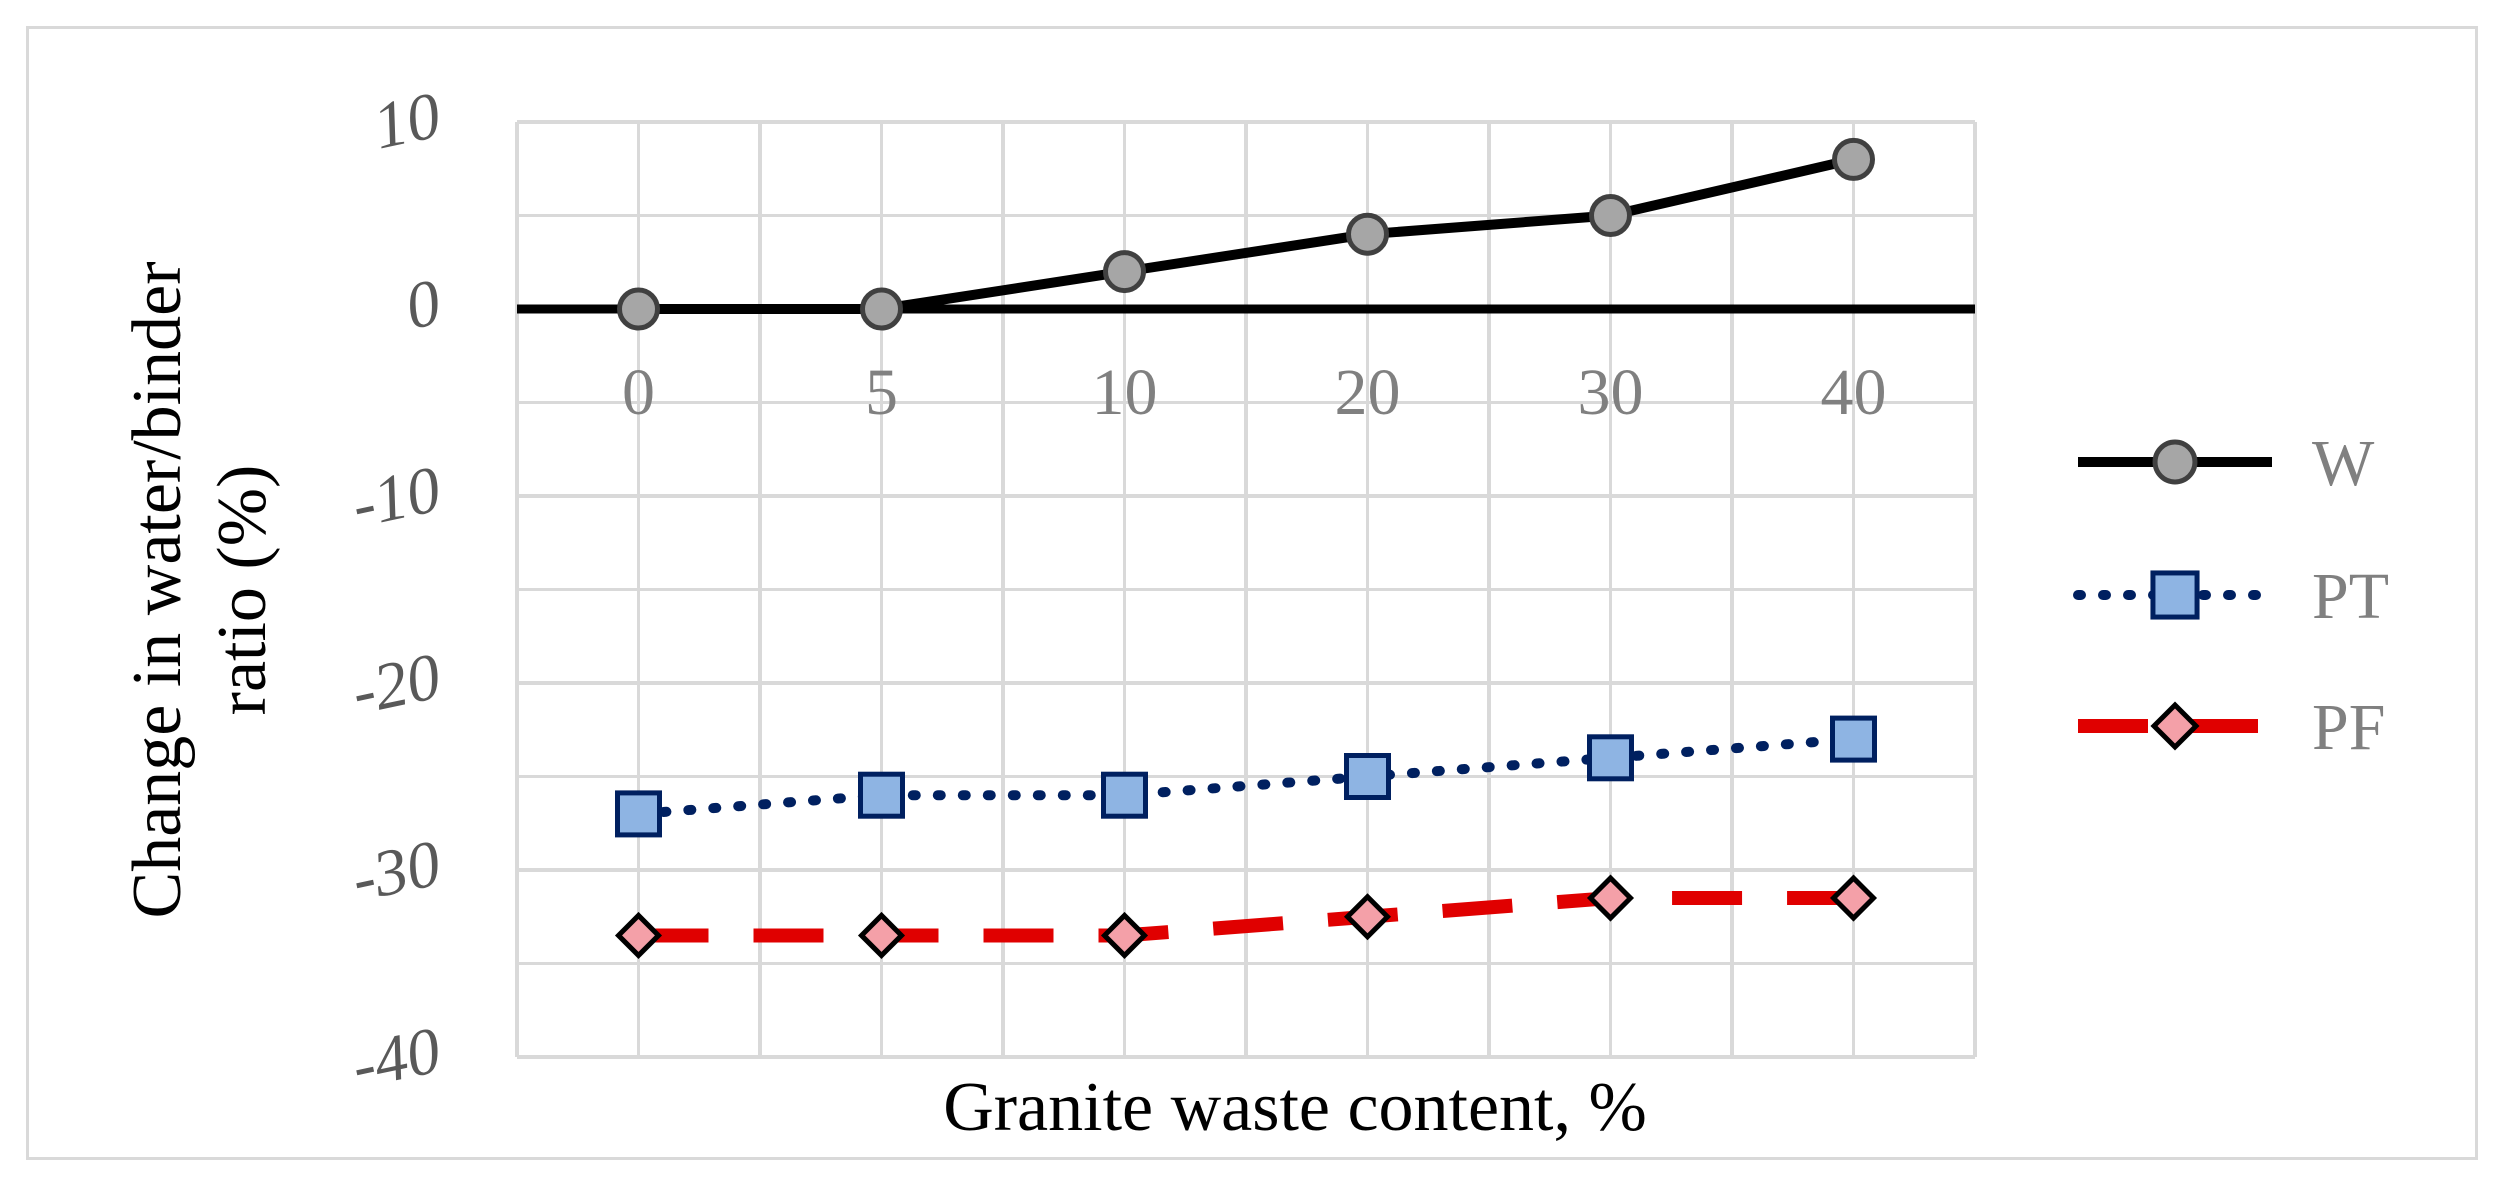  I want to click on y-tick-label: -10, so click(396, 497).